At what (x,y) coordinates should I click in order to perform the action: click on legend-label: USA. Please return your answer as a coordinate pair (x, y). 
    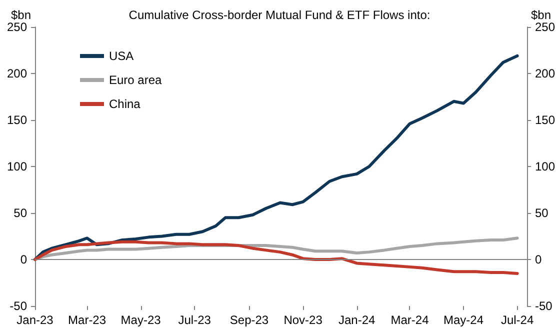
    Looking at the image, I should click on (121, 56).